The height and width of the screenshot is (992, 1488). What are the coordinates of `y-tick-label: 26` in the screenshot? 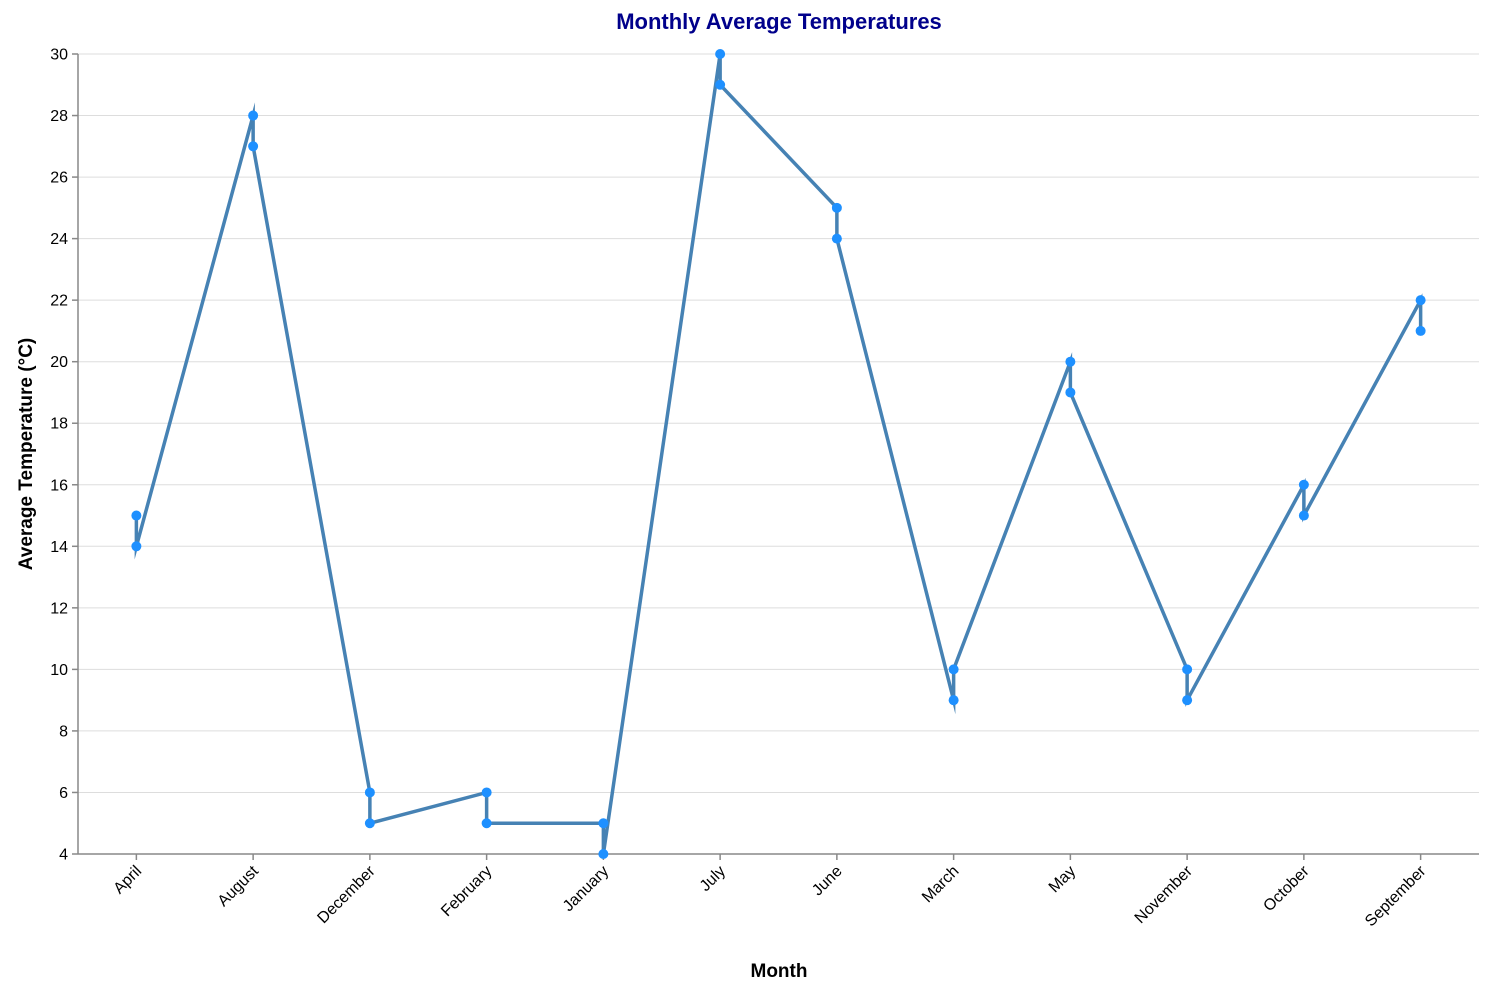 It's located at (59, 178).